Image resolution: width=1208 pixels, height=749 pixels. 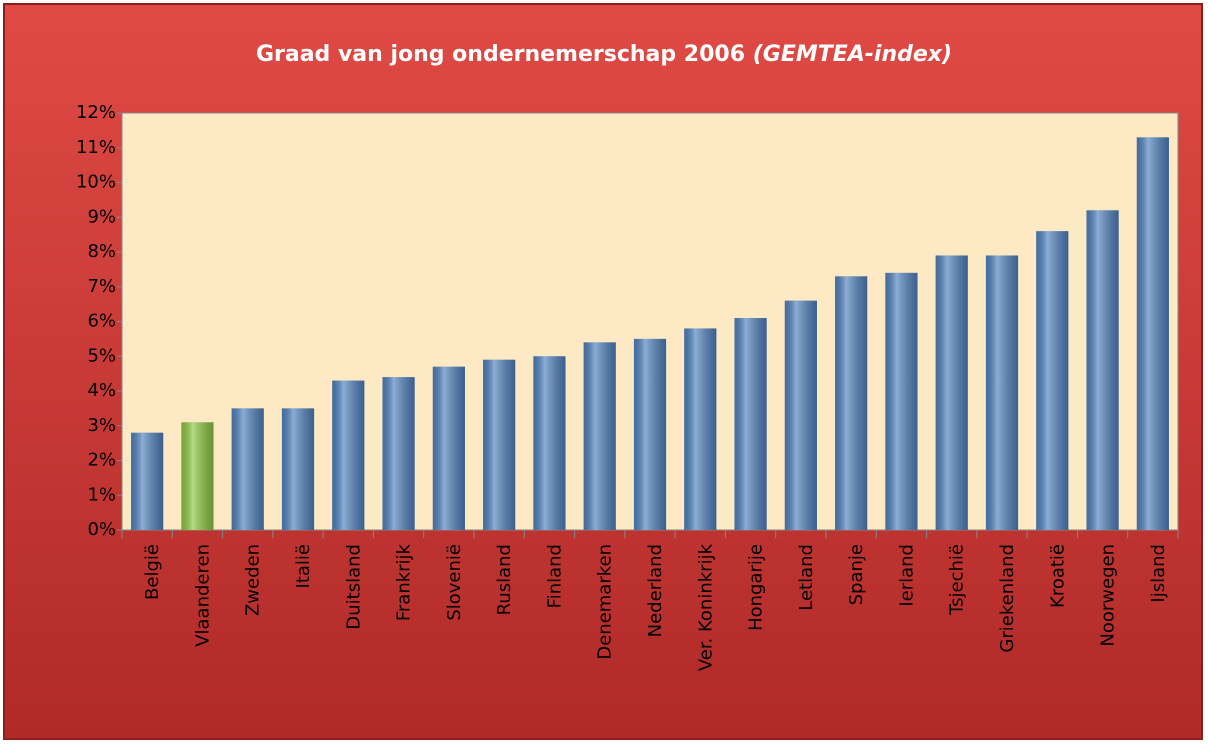 I want to click on x-tick-label: Duitsland, so click(x=353, y=587).